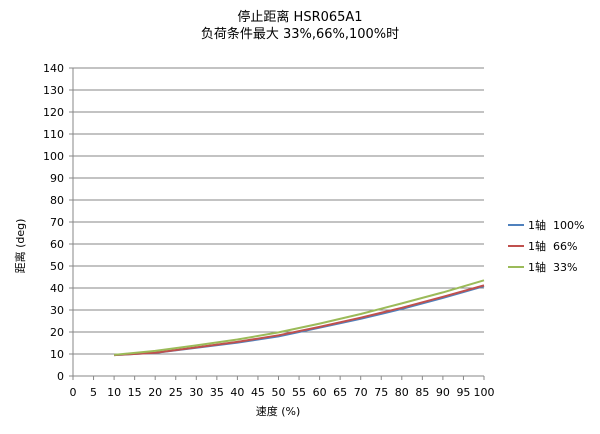  I want to click on x-tick-label: 60, so click(320, 392).